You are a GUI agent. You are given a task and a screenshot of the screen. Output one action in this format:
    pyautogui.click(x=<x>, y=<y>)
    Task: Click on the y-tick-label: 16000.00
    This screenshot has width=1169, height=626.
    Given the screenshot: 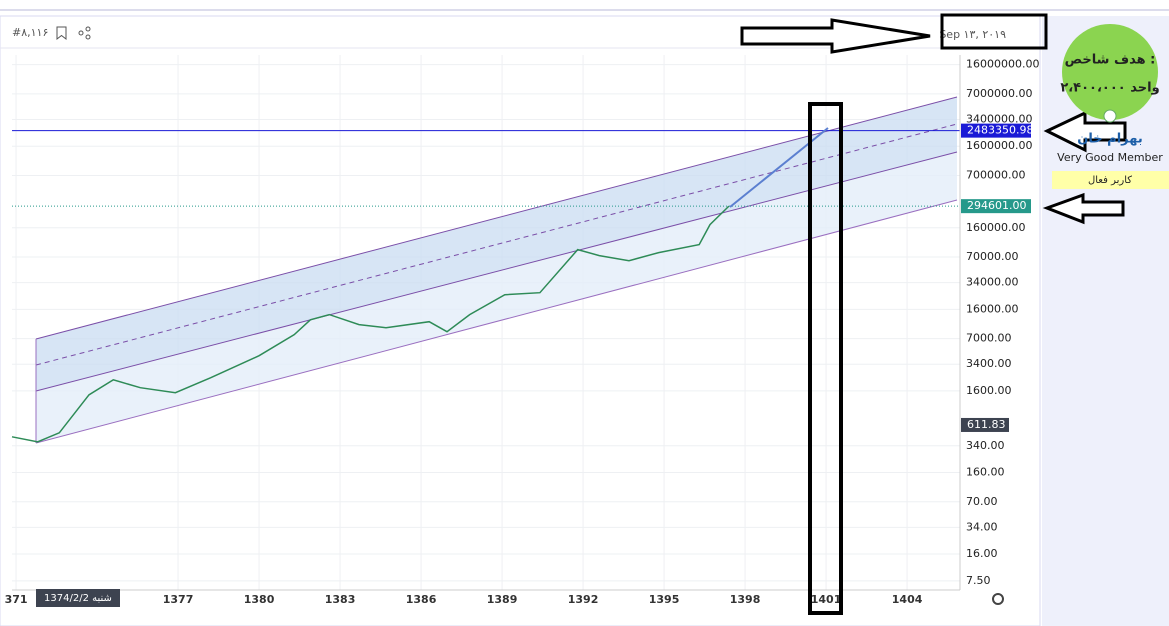 What is the action you would take?
    pyautogui.click(x=992, y=308)
    